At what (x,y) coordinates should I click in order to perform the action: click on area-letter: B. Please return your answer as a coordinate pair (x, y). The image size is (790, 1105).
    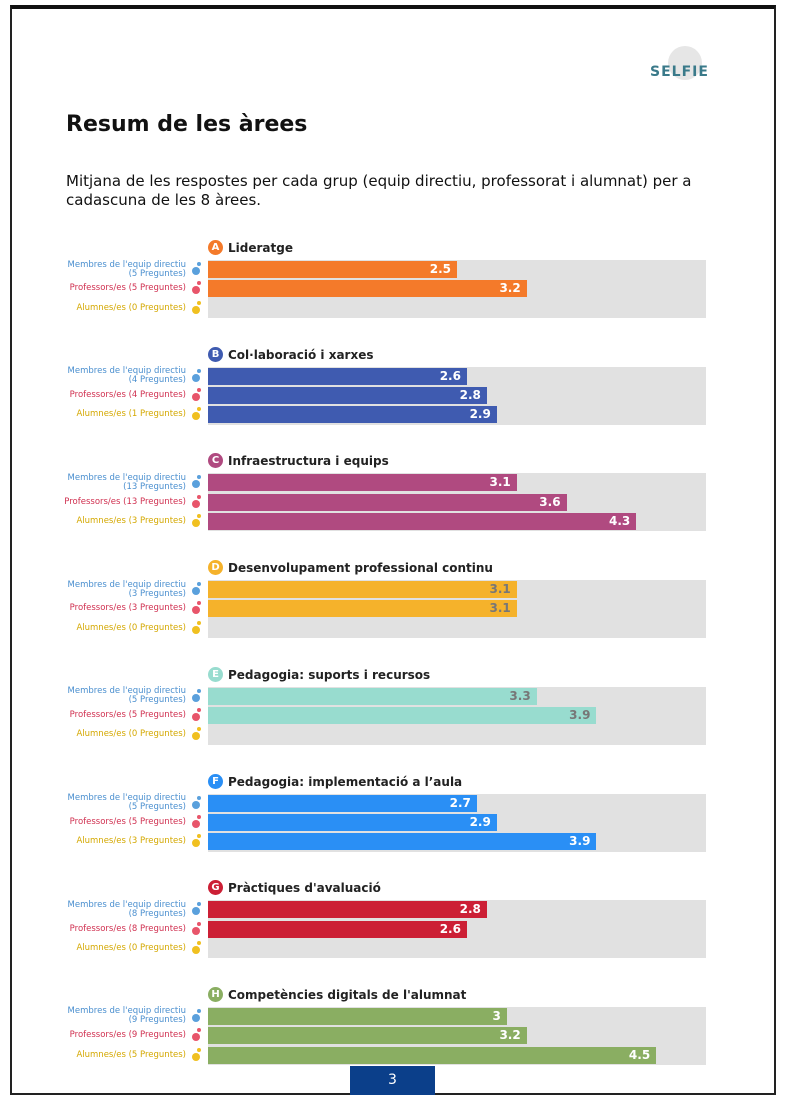
    Looking at the image, I should click on (215, 354).